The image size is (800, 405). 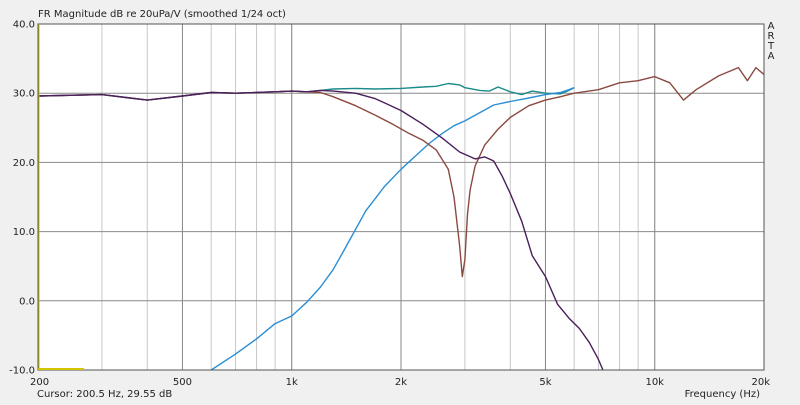 I want to click on y-tick-label: 30.0, so click(x=24, y=94).